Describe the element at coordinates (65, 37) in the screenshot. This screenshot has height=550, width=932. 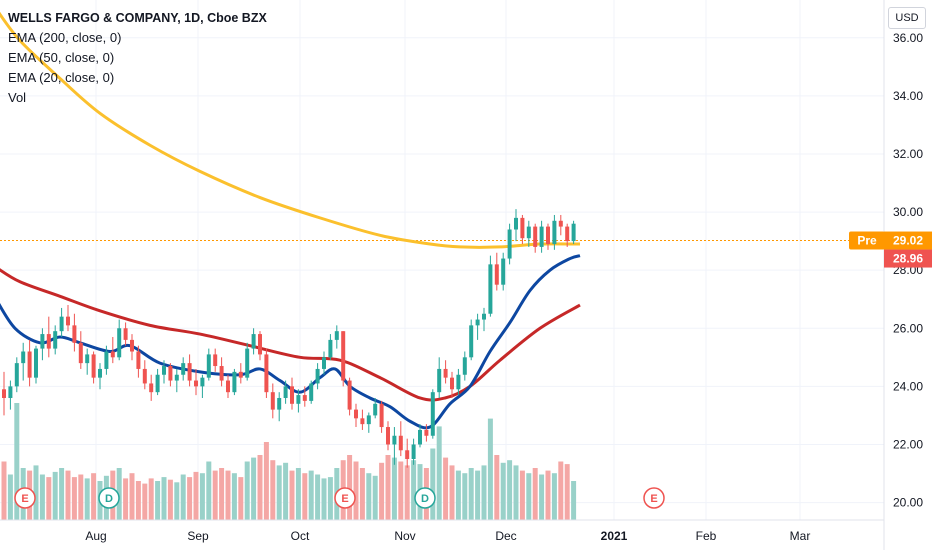
I see `indicator-ema-200: EMA (200, close, 0)` at that location.